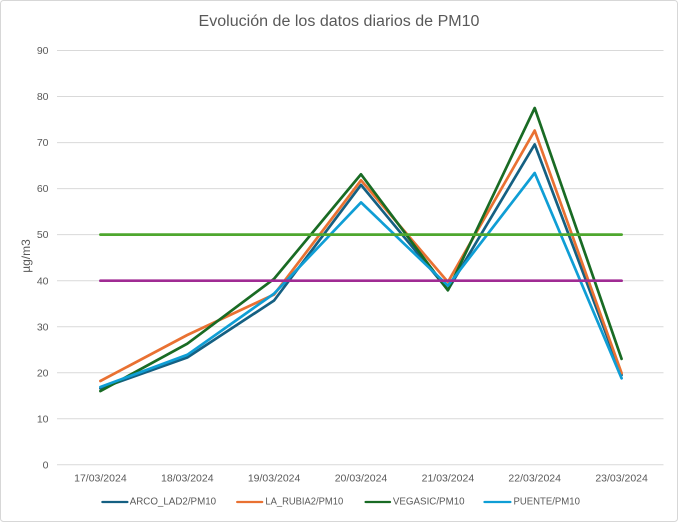 This screenshot has width=678, height=522. I want to click on svg-text: 30, so click(43, 327).